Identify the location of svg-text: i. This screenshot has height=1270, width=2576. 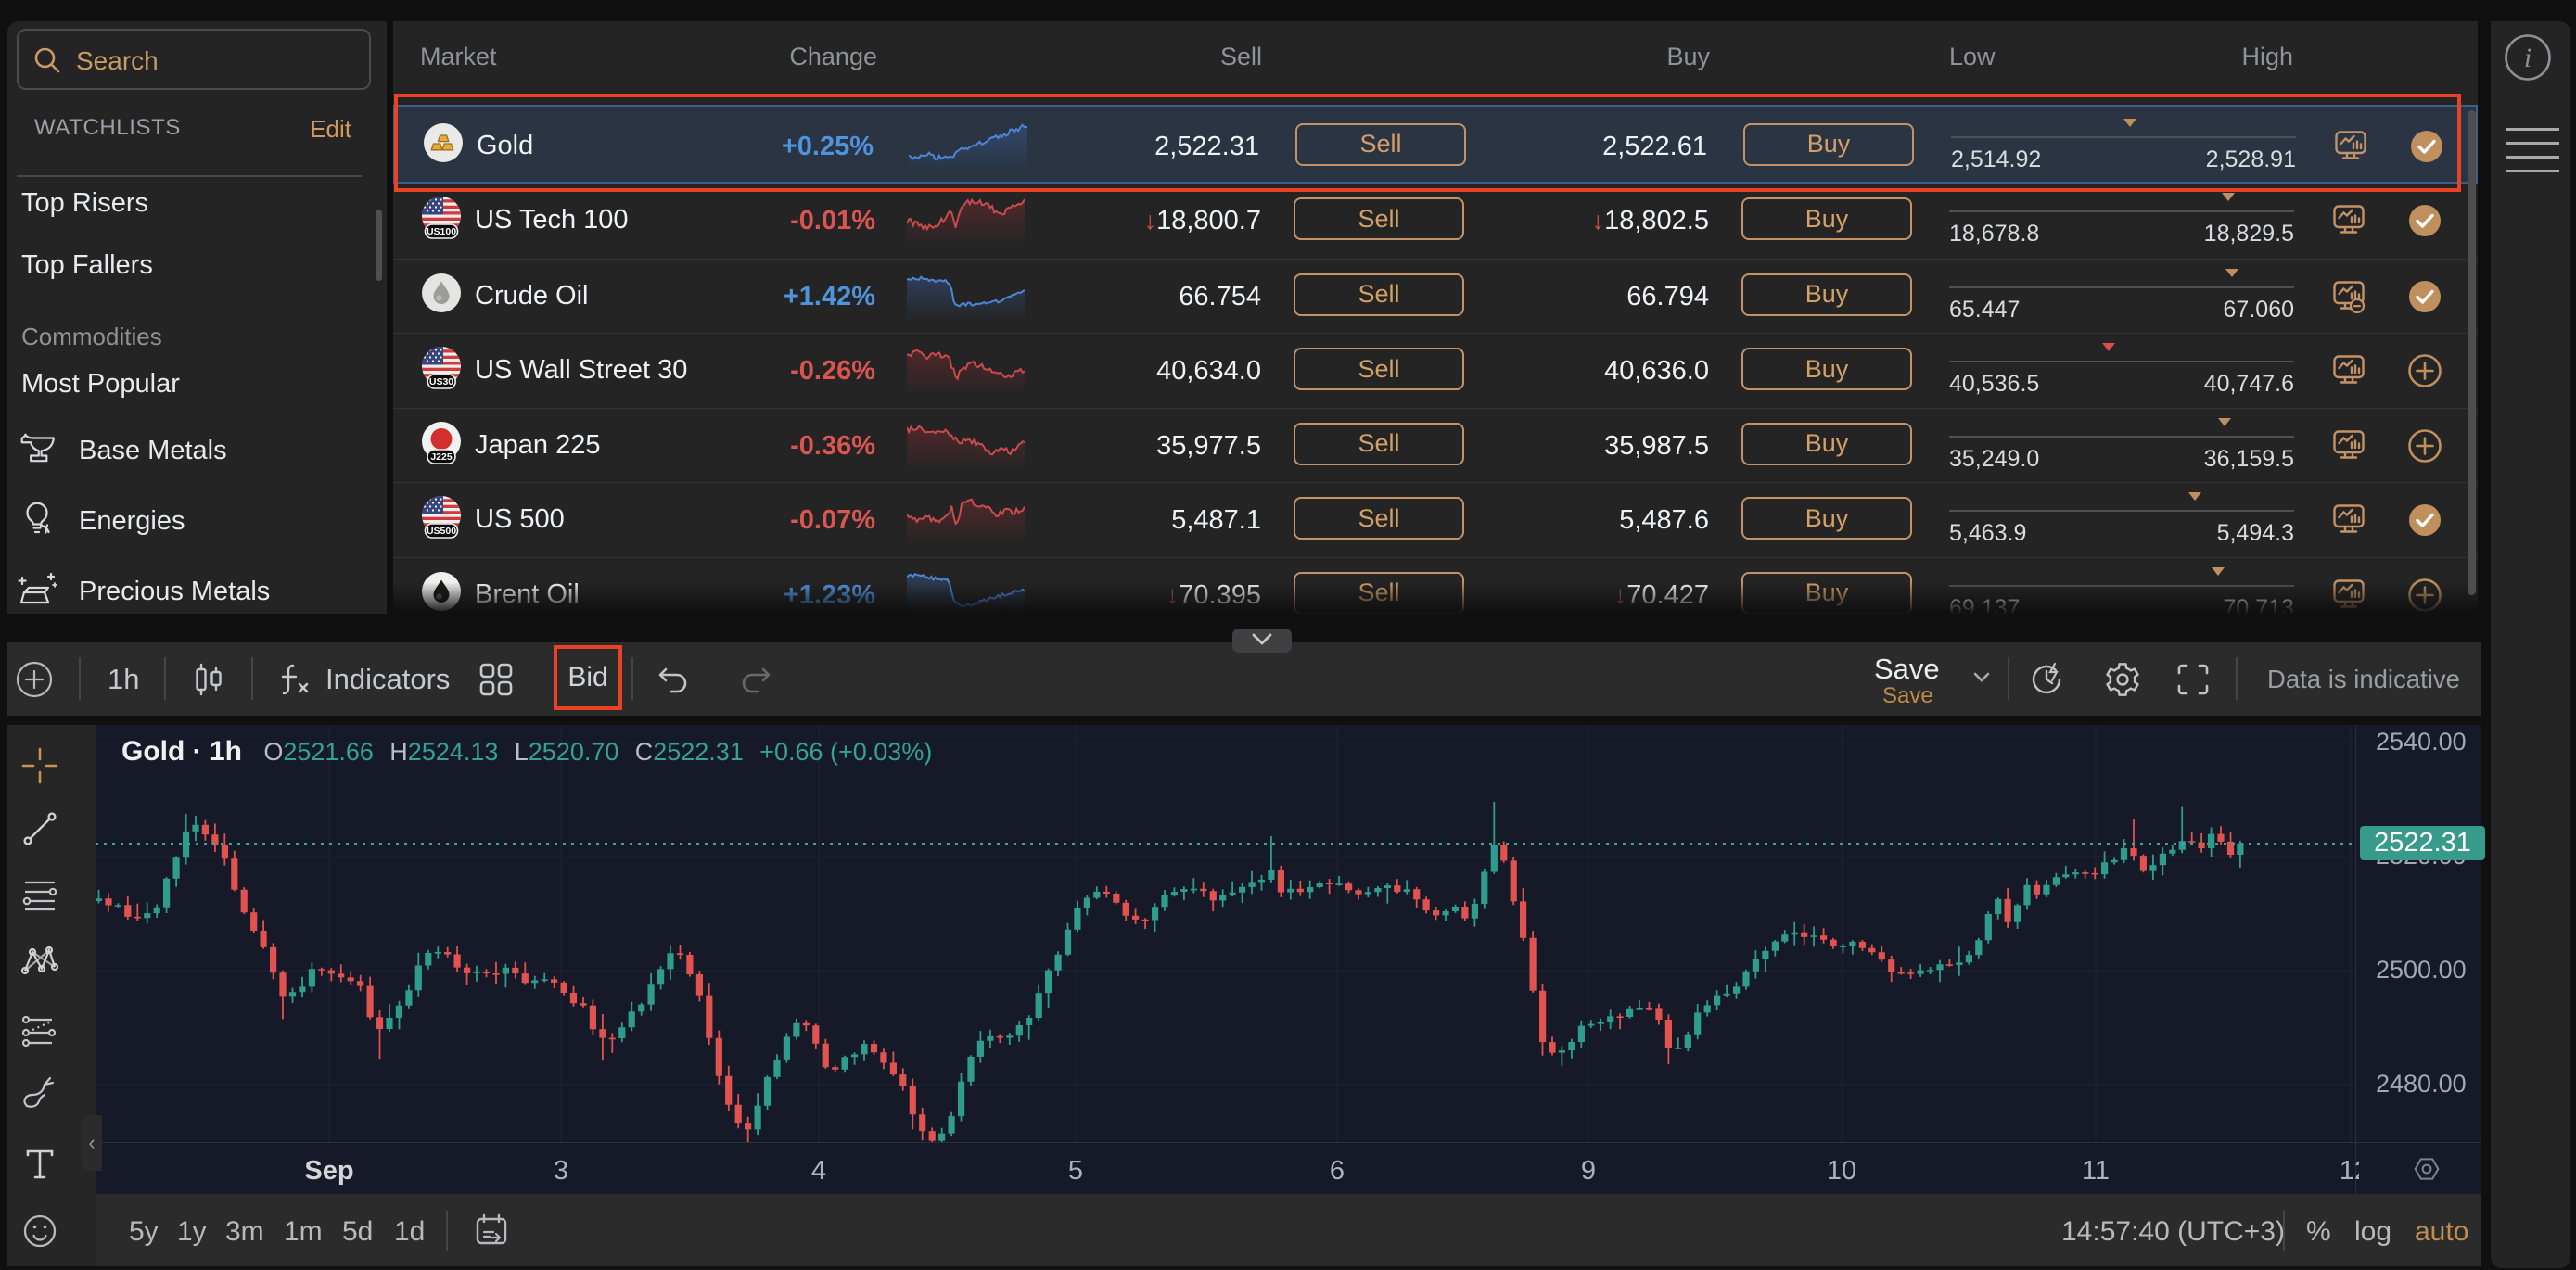
(2527, 58).